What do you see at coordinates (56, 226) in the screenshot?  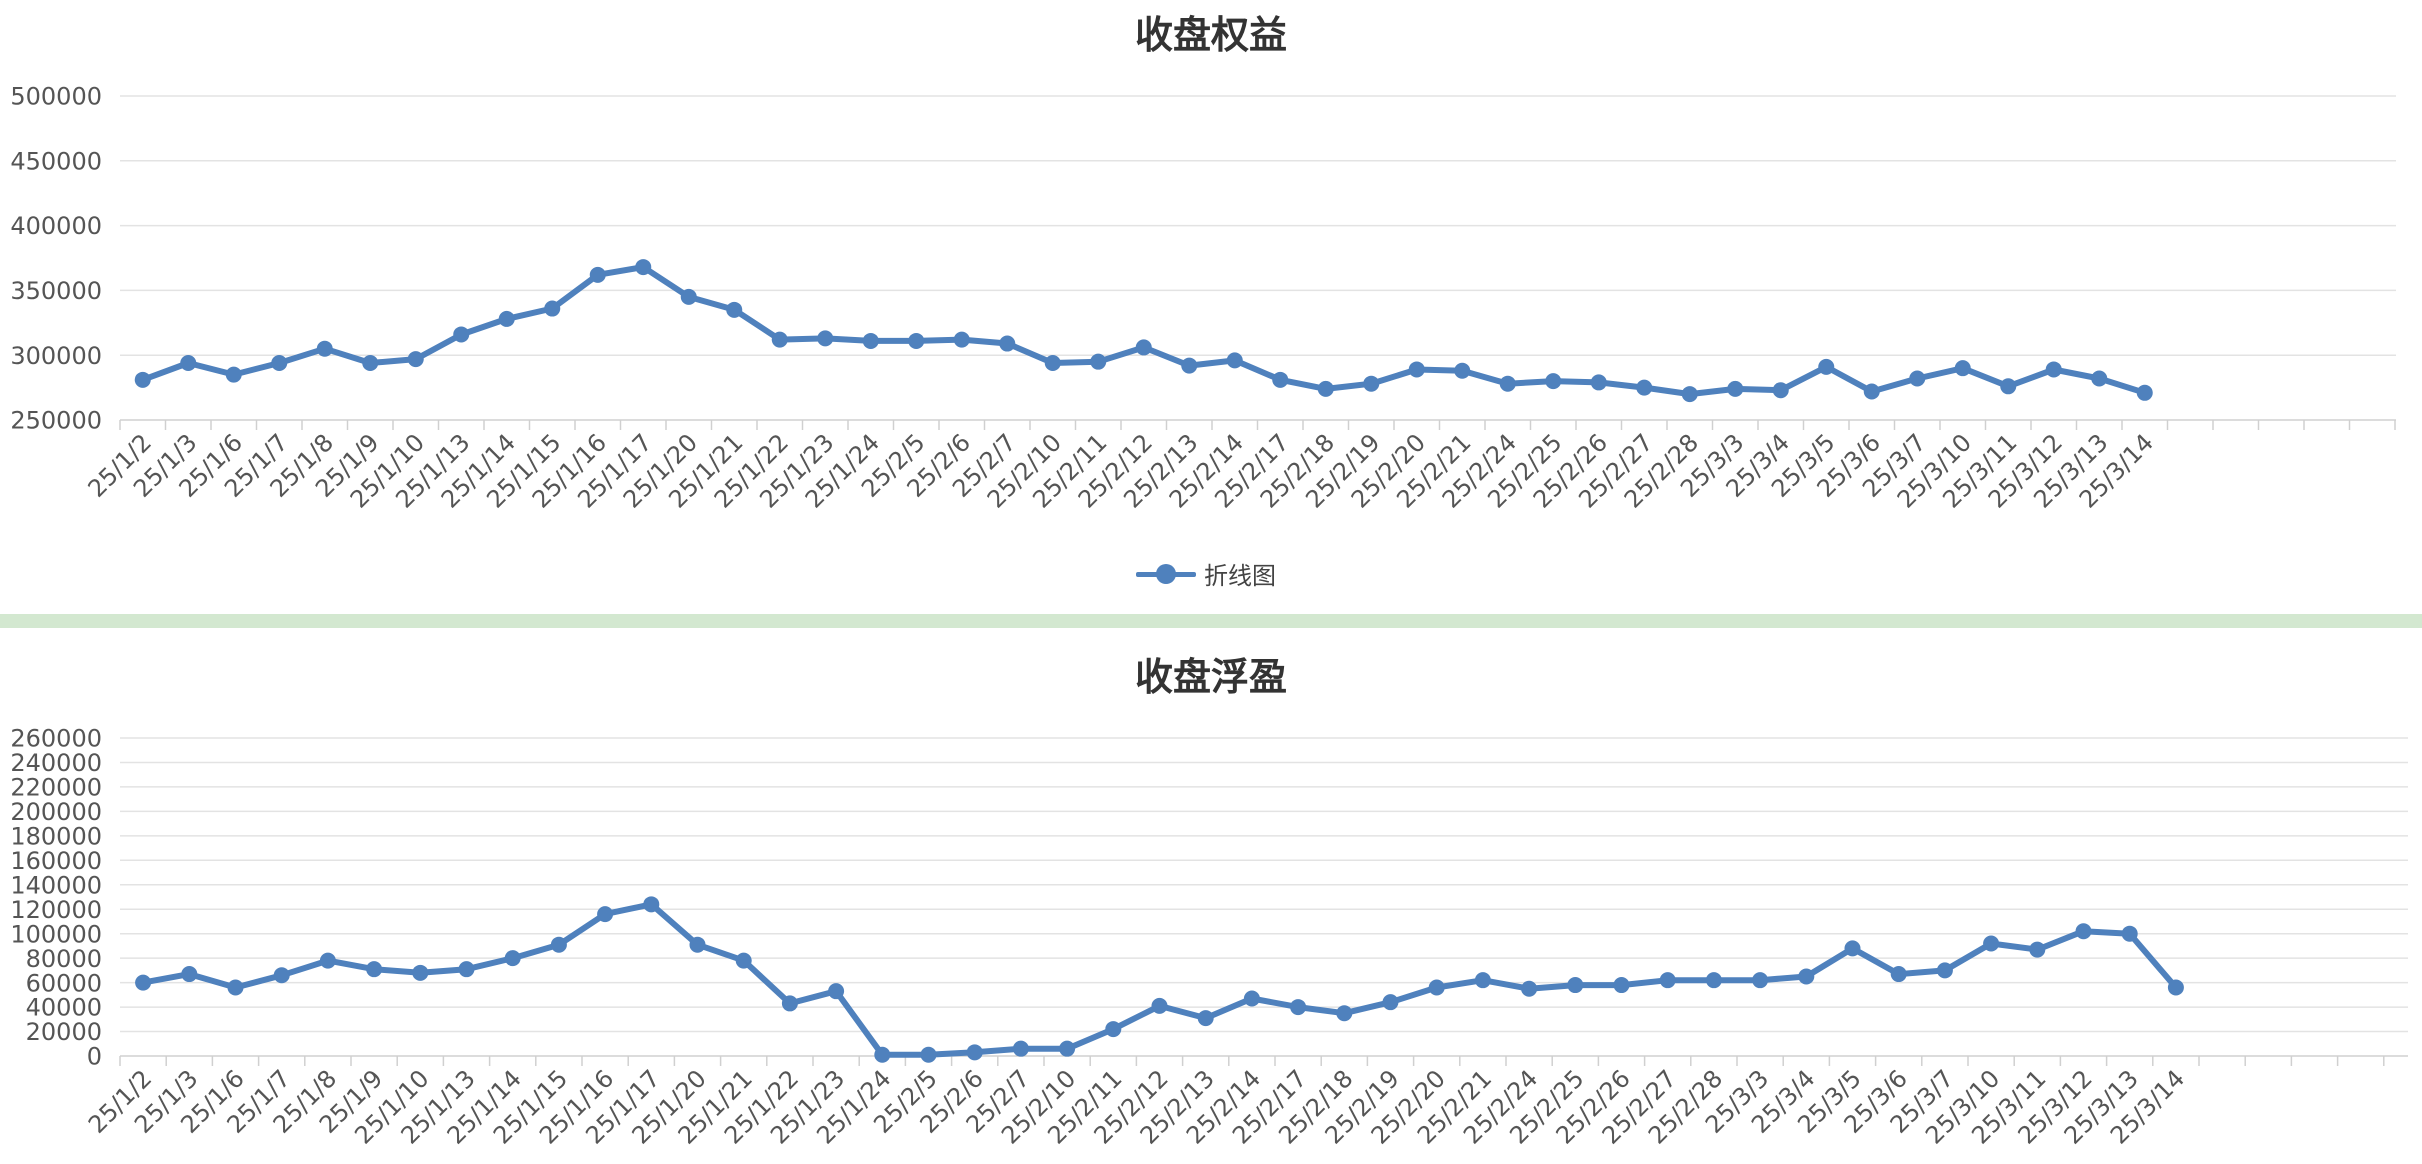 I see `y-tick-label: 400000` at bounding box center [56, 226].